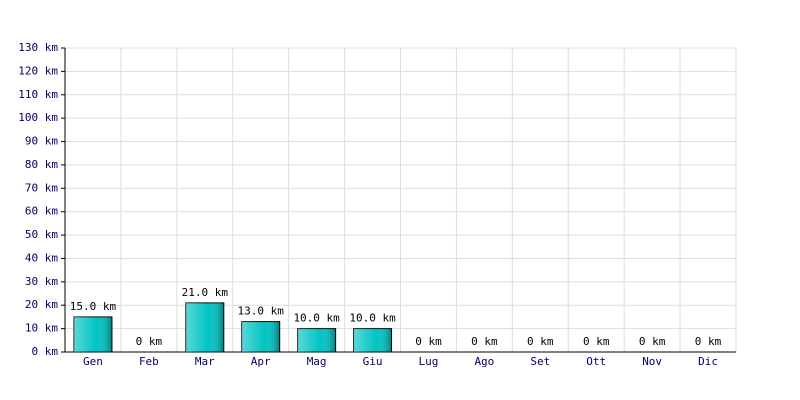 This screenshot has width=800, height=400. I want to click on x-tick-label: Ago, so click(484, 361).